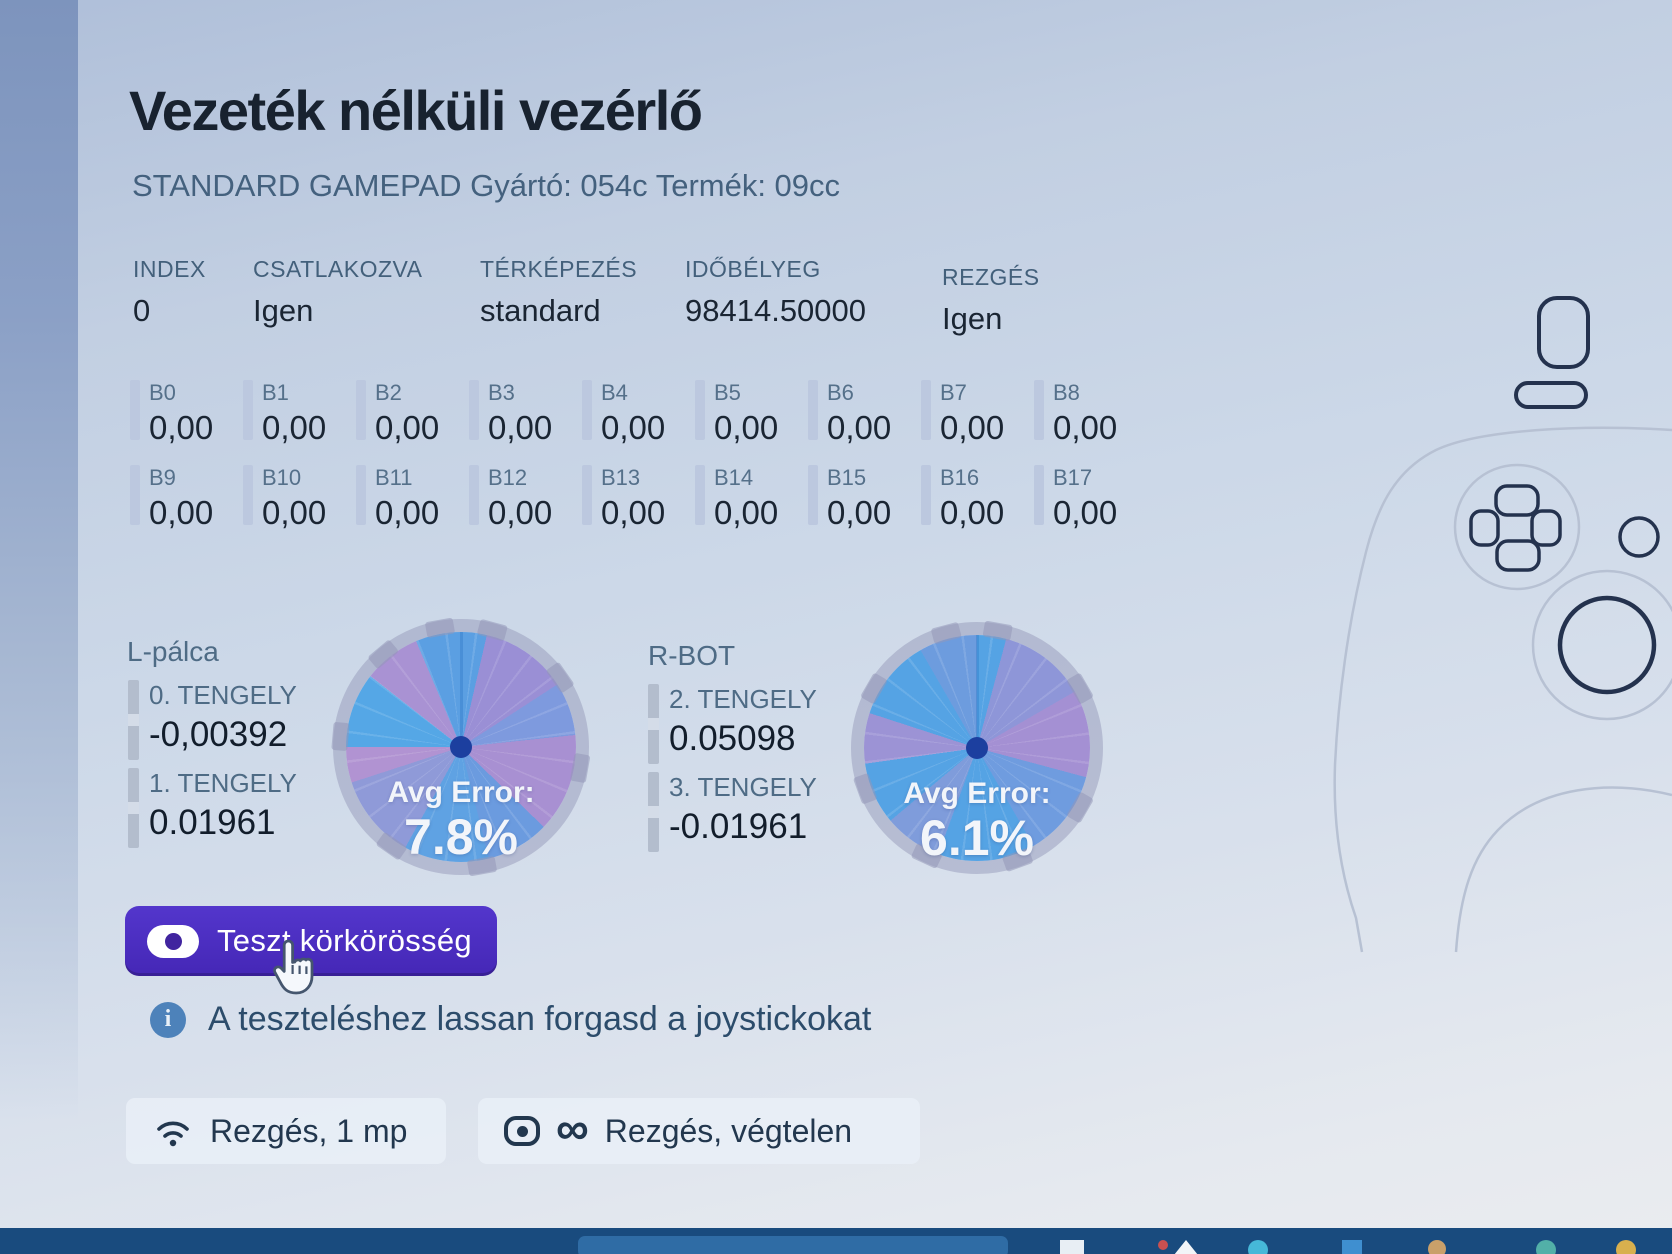  Describe the element at coordinates (1639, 537) in the screenshot. I see `create-button-outline` at that location.